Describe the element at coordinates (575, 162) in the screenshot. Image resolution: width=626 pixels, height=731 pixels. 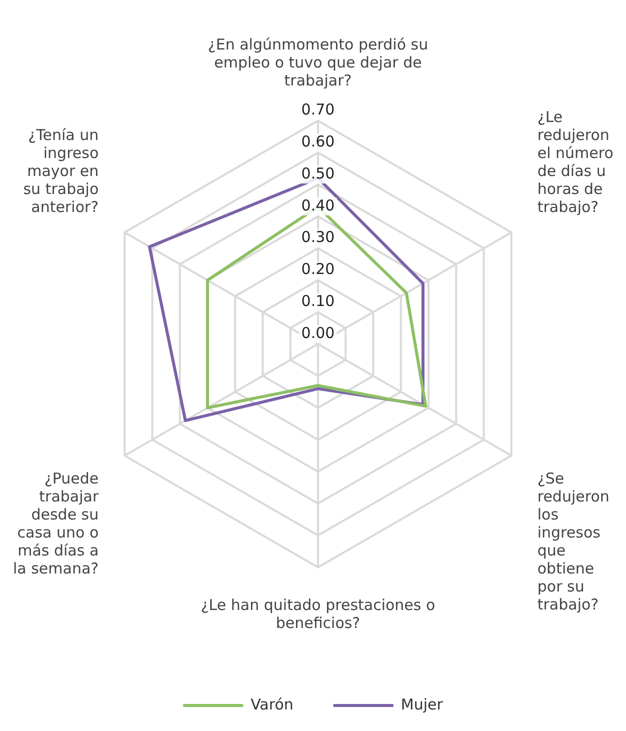
I see `spoke-label: ¿Le redujeron el número de días u horas de trabajo?` at that location.